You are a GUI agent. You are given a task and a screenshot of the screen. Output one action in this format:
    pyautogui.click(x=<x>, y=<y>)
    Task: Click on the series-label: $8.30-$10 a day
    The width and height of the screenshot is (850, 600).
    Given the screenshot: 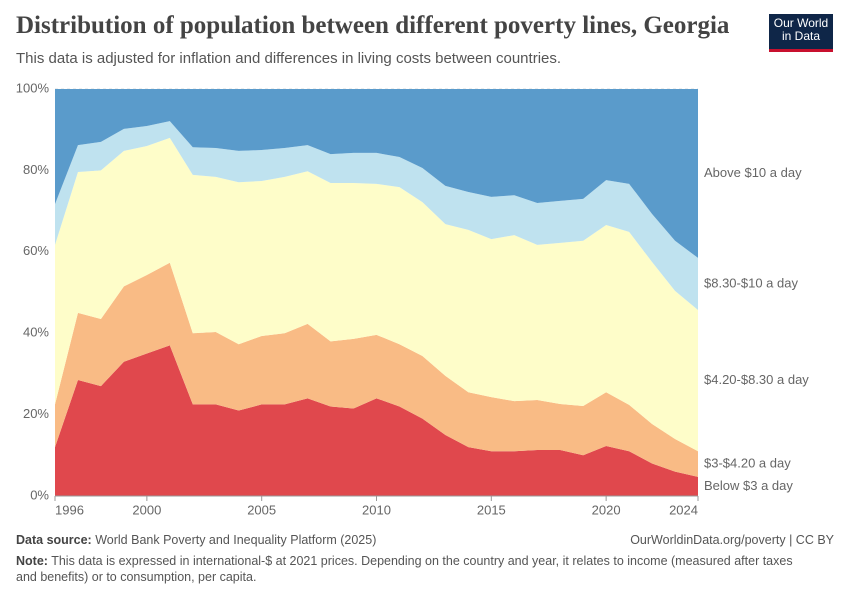 What is the action you would take?
    pyautogui.click(x=751, y=282)
    